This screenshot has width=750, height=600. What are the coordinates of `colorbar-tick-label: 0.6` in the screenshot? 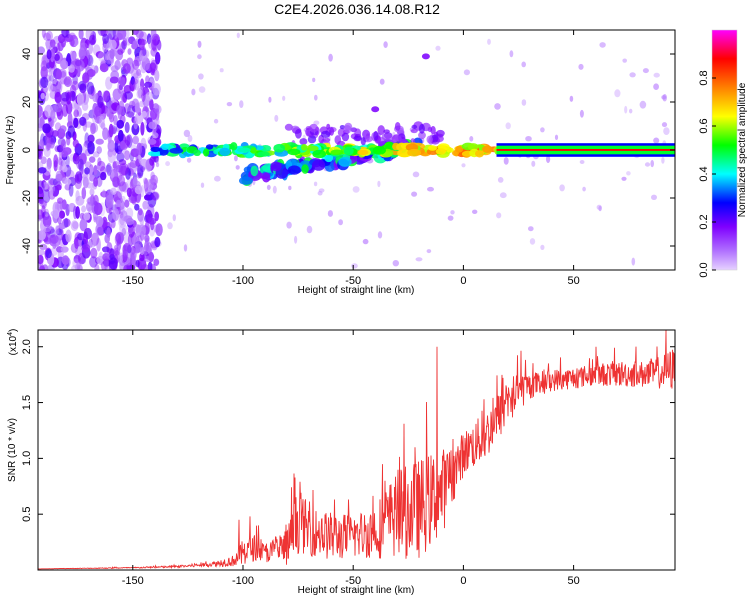 It's located at (704, 125).